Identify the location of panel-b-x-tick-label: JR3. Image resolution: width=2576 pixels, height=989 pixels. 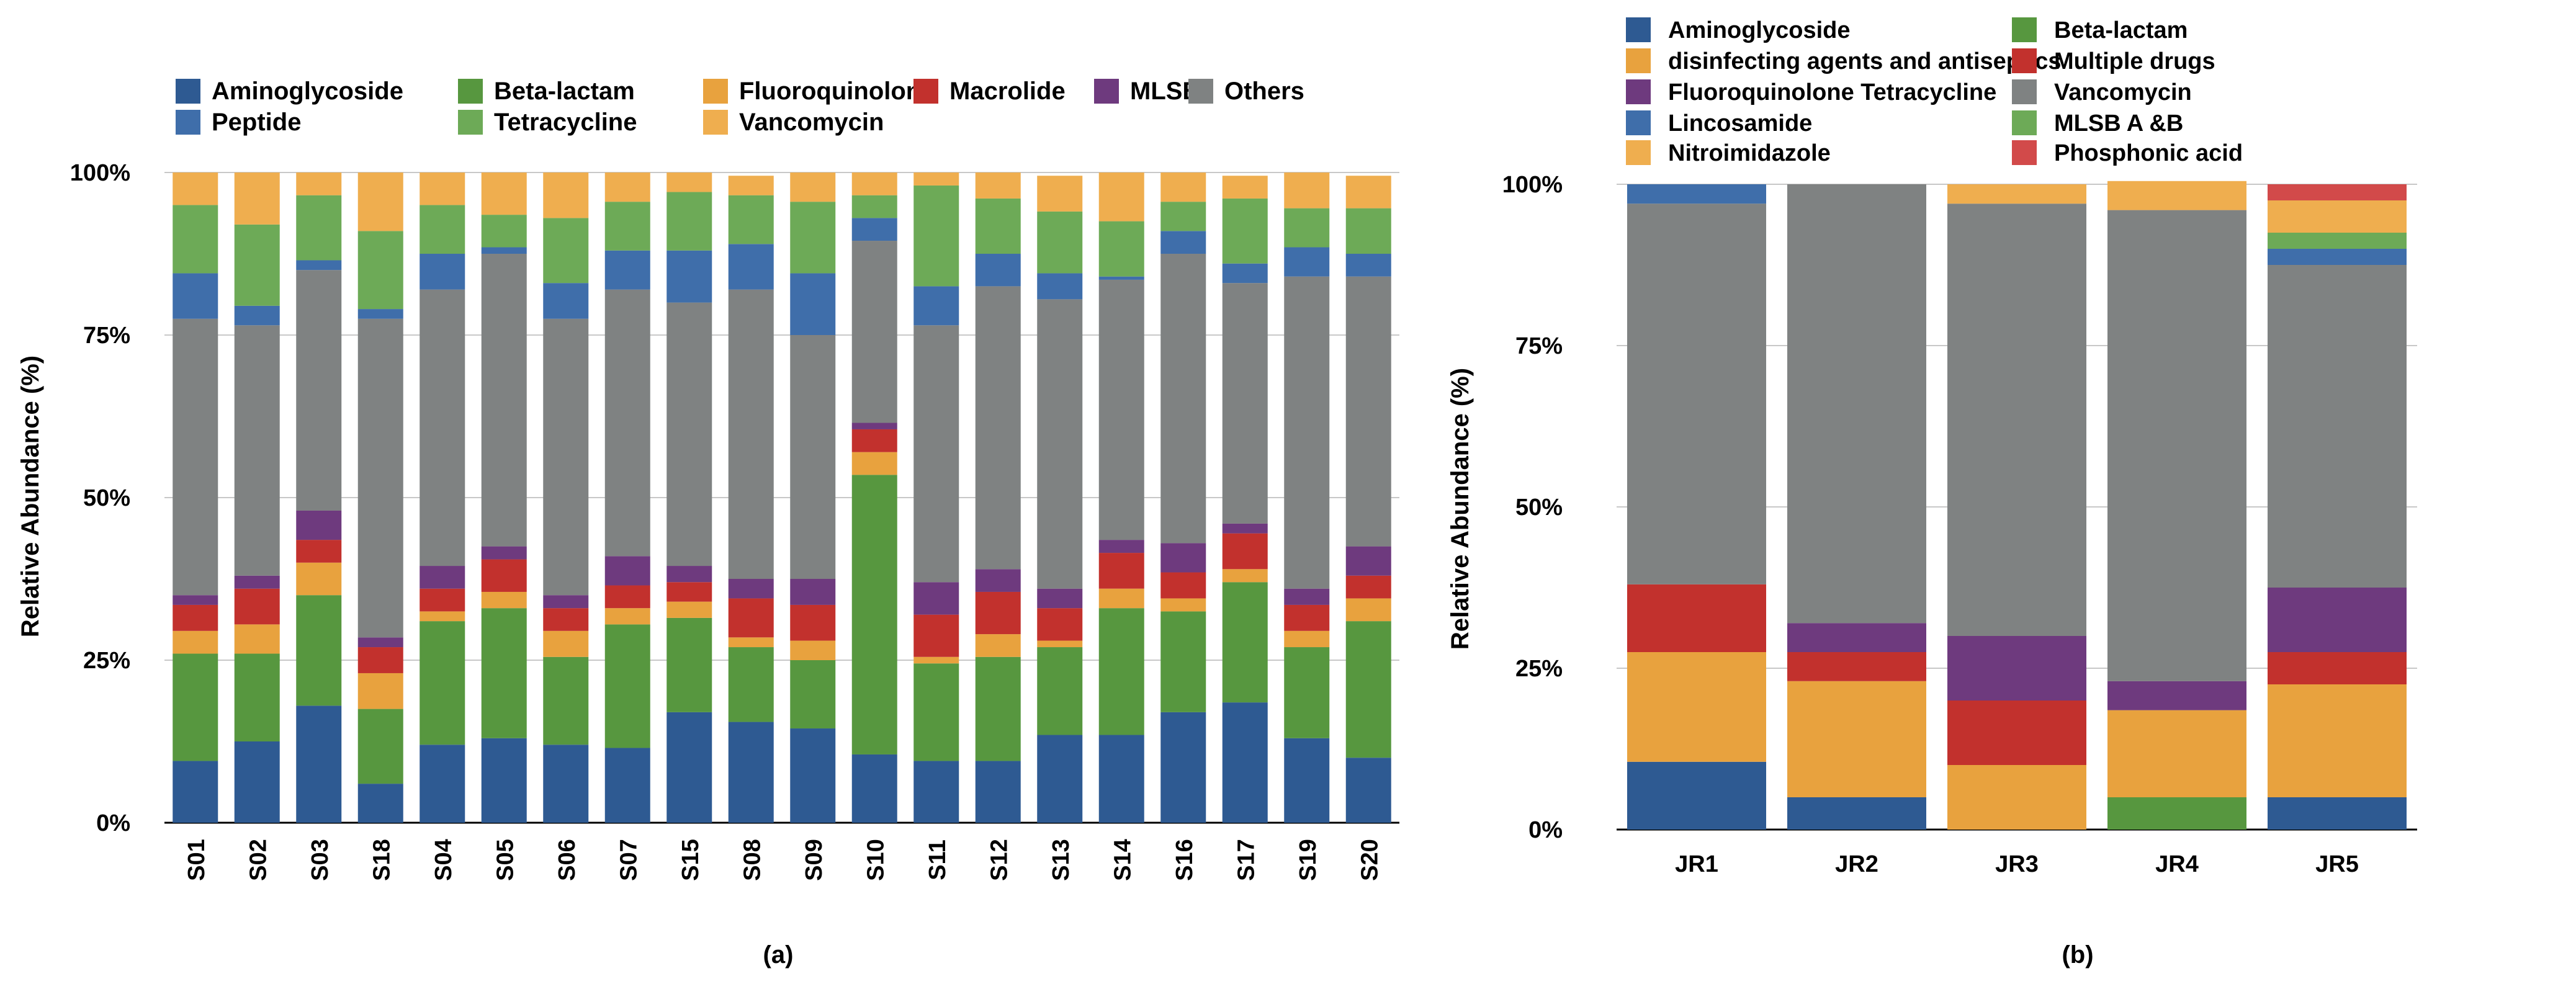
(2017, 864).